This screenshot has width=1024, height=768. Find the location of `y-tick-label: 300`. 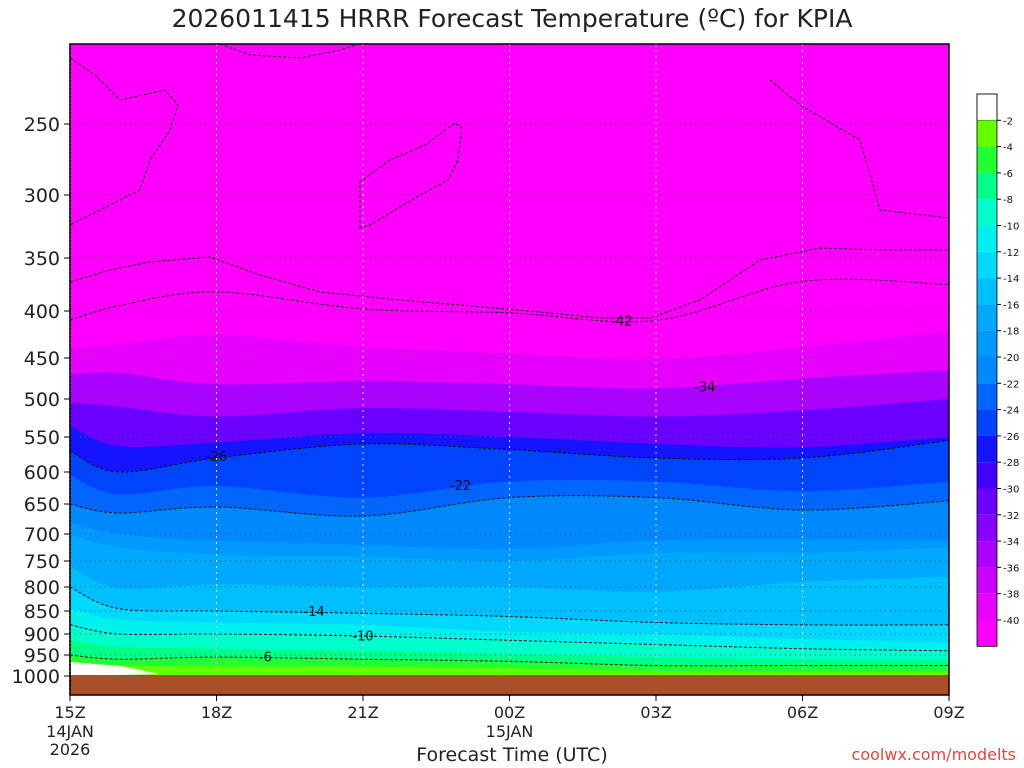

y-tick-label: 300 is located at coordinates (42, 196).